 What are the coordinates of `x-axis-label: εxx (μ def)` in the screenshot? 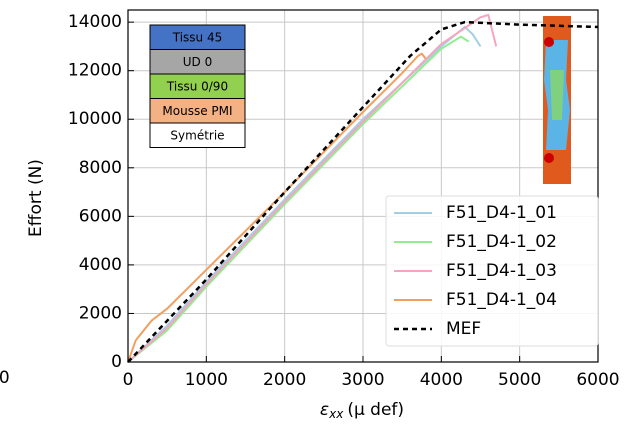 It's located at (362, 410).